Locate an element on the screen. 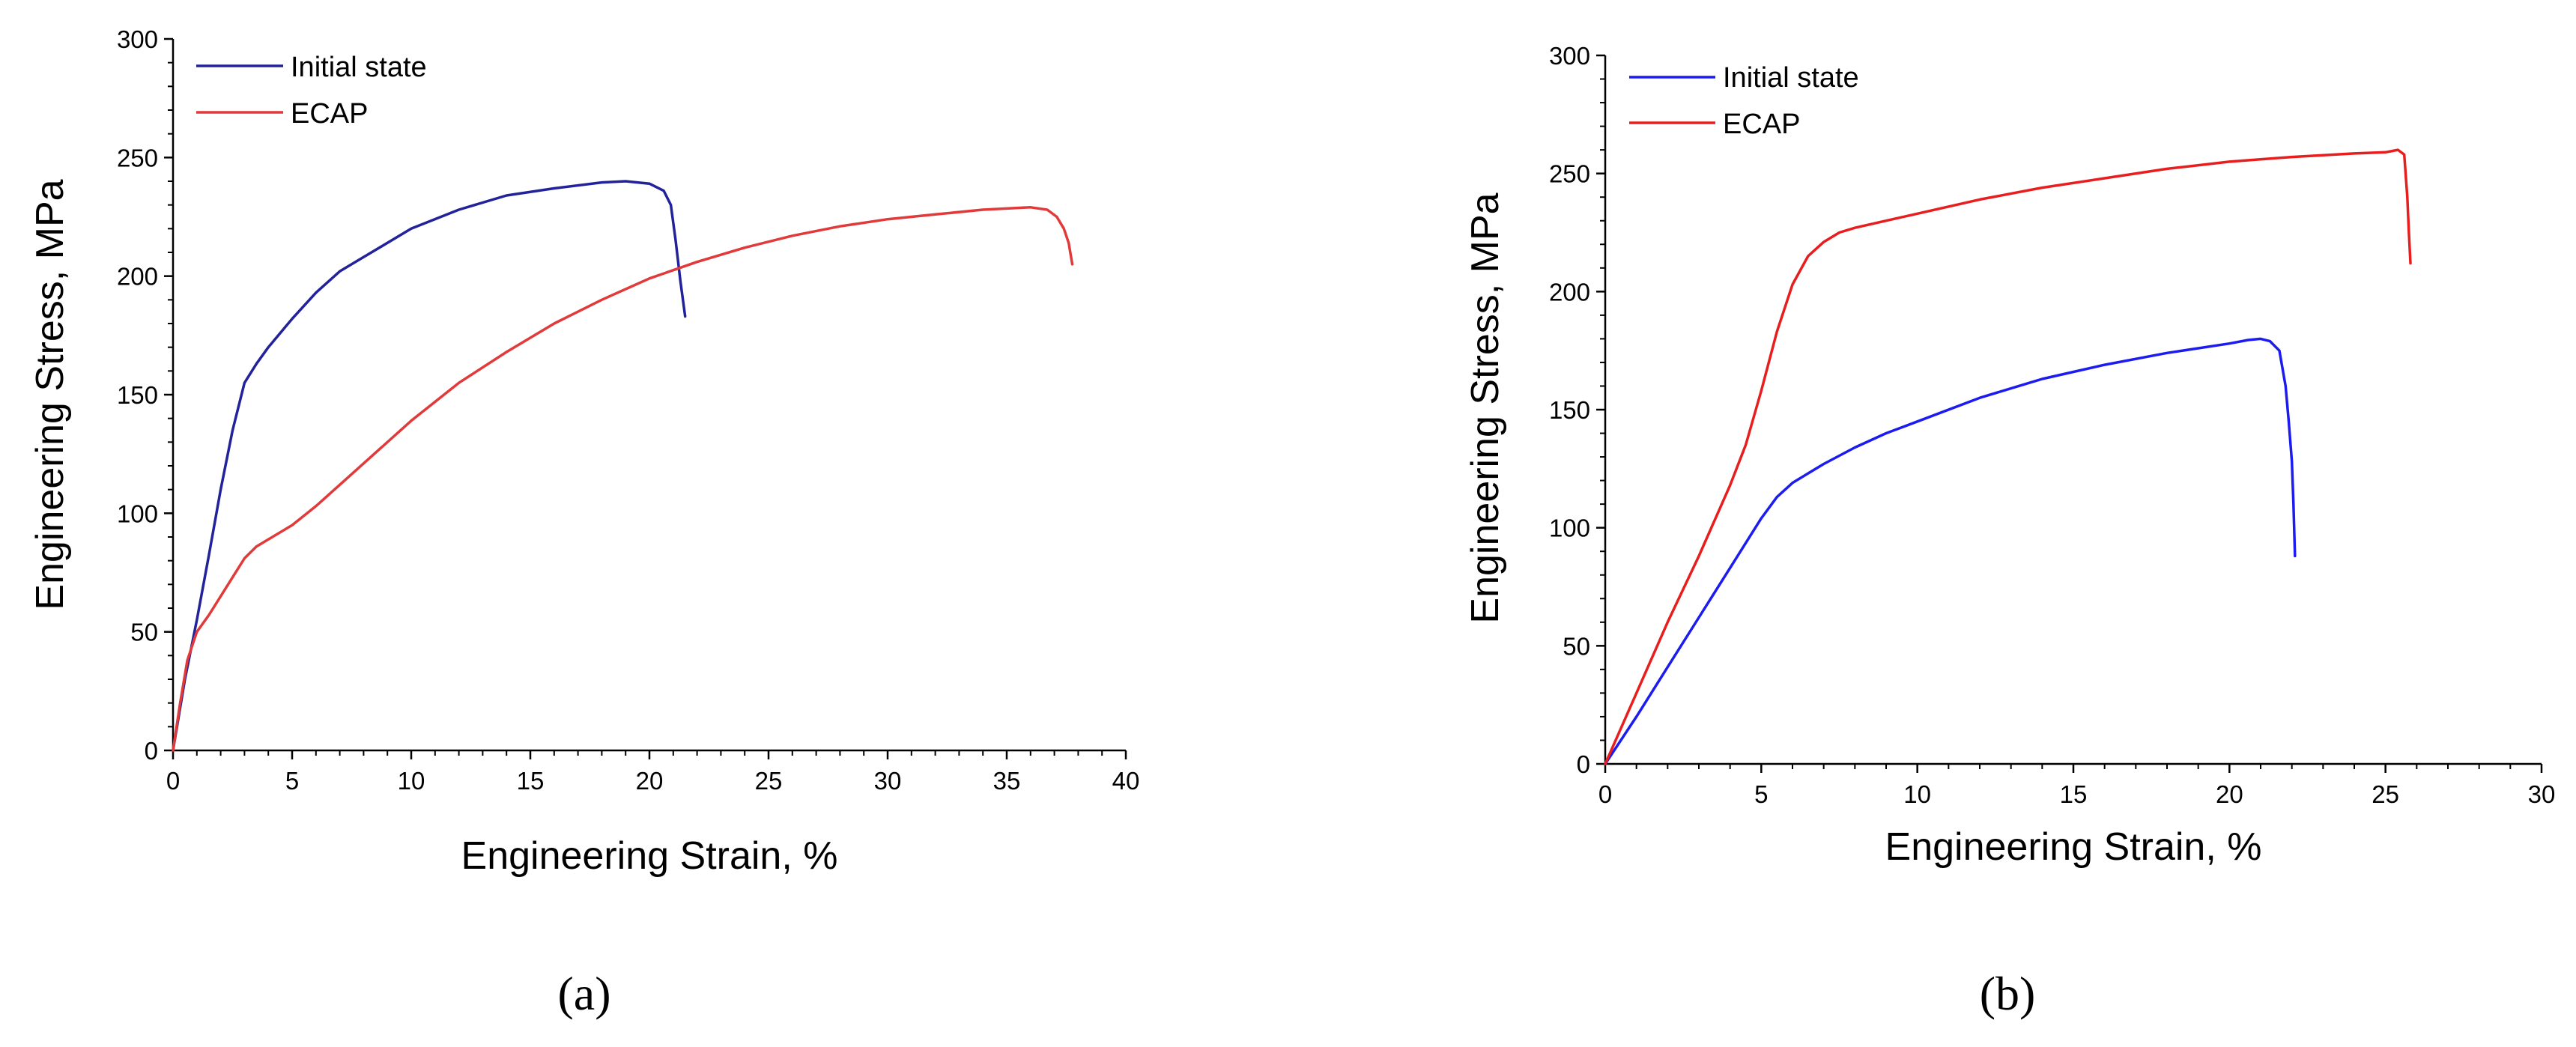  panel-a-y-grid-ticks: 0 50 100 150 200 250 300 is located at coordinates (145, 395).